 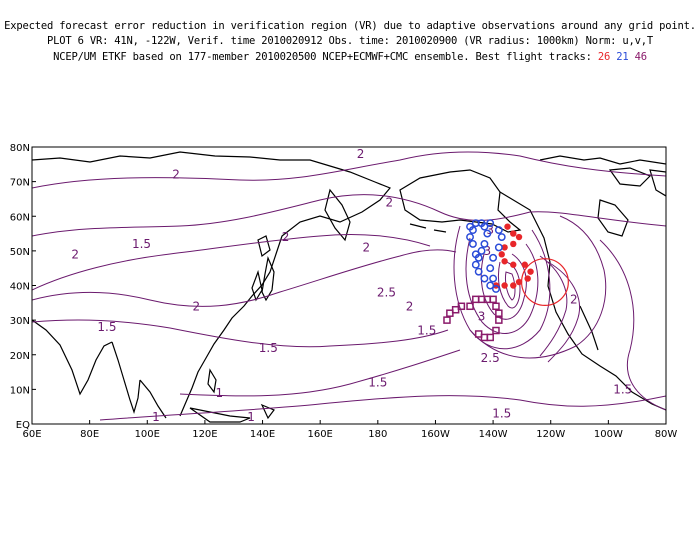 I want to click on verification-region-circle, so click(x=544, y=282).